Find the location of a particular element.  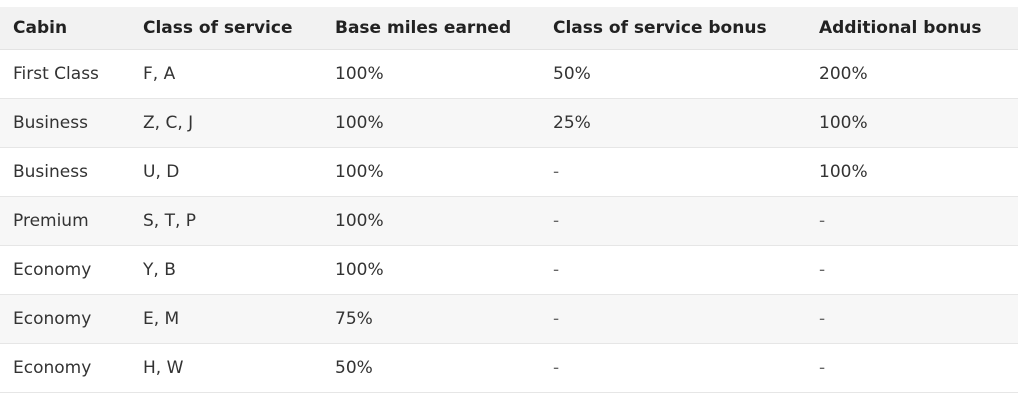

cell-cabin: Premium is located at coordinates (65, 221).